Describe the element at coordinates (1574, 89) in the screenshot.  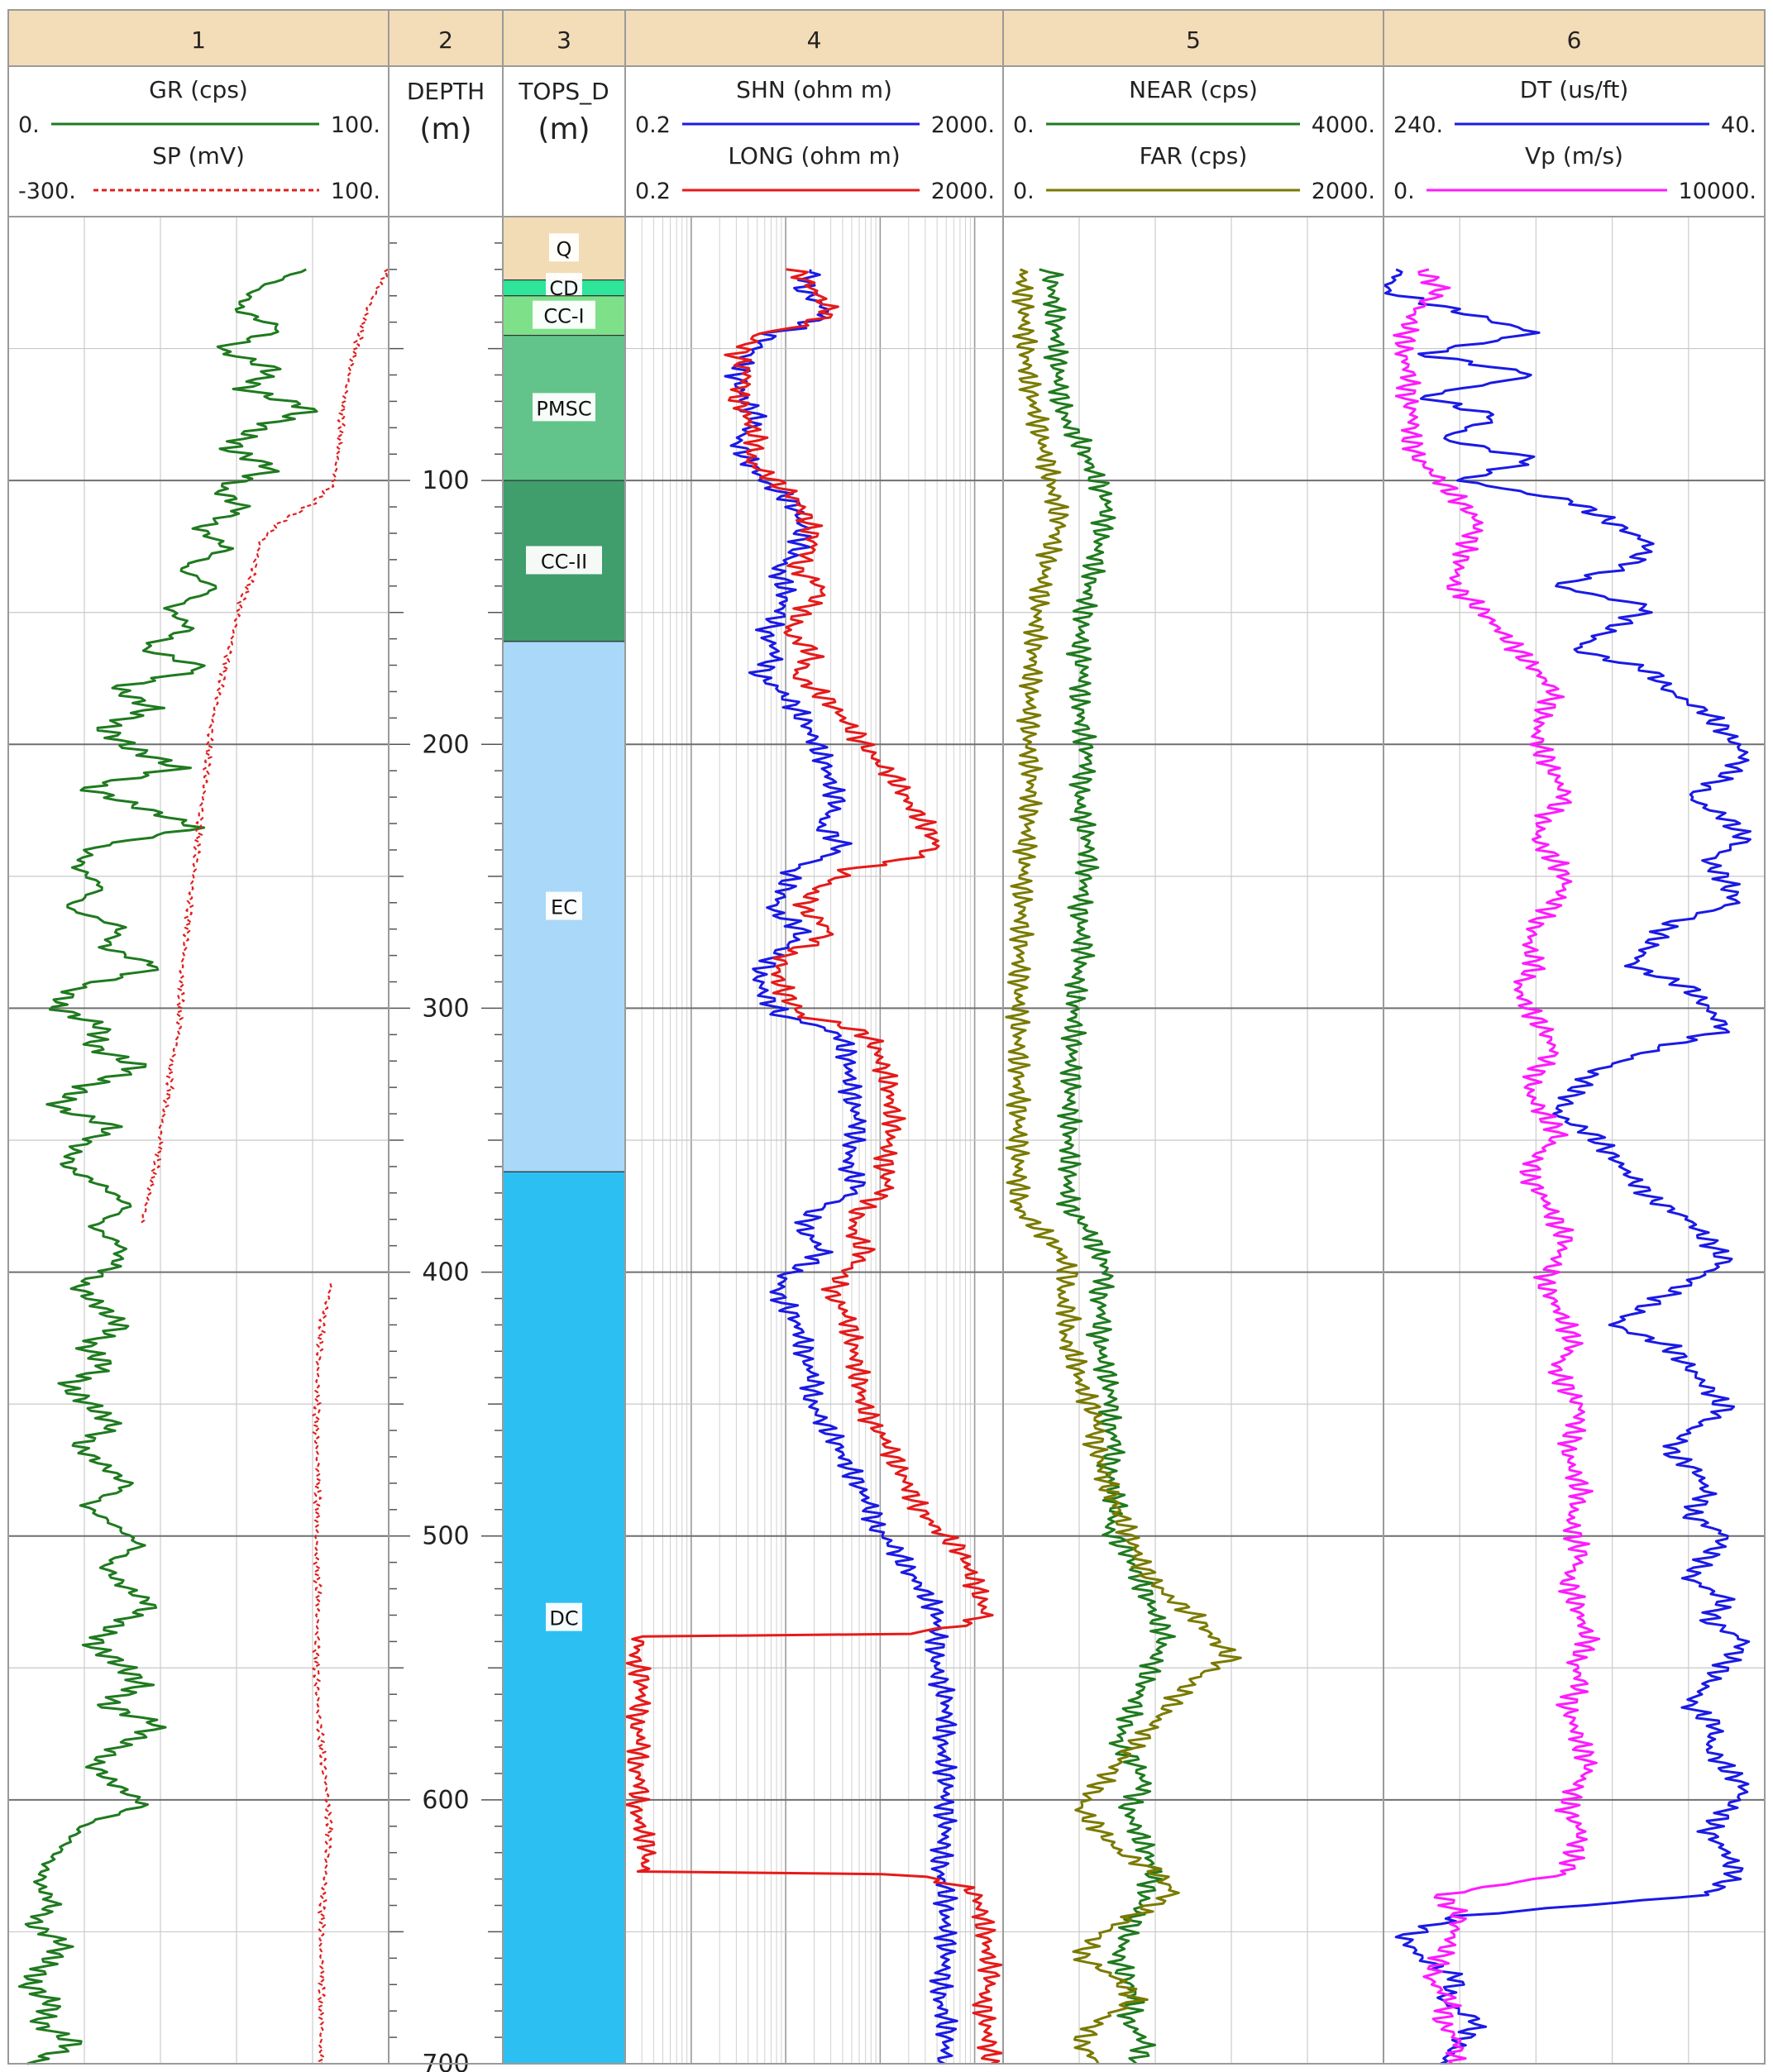
I see `curve-name: DT (us/ft)` at that location.